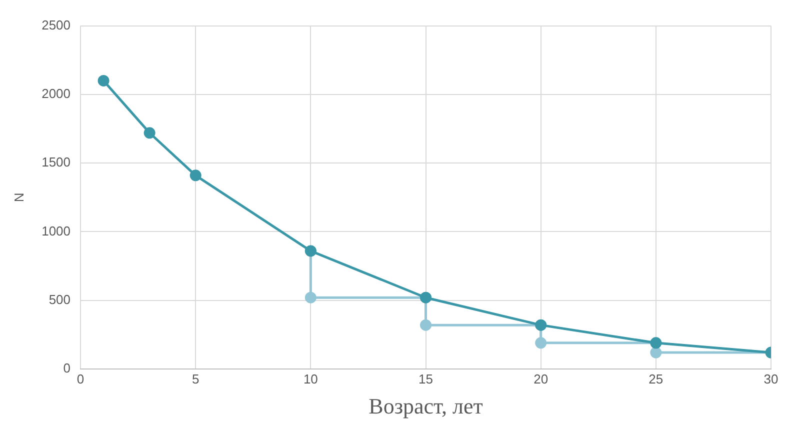 The height and width of the screenshot is (433, 793). Describe the element at coordinates (80, 378) in the screenshot. I see `x-tick-label: 0` at that location.